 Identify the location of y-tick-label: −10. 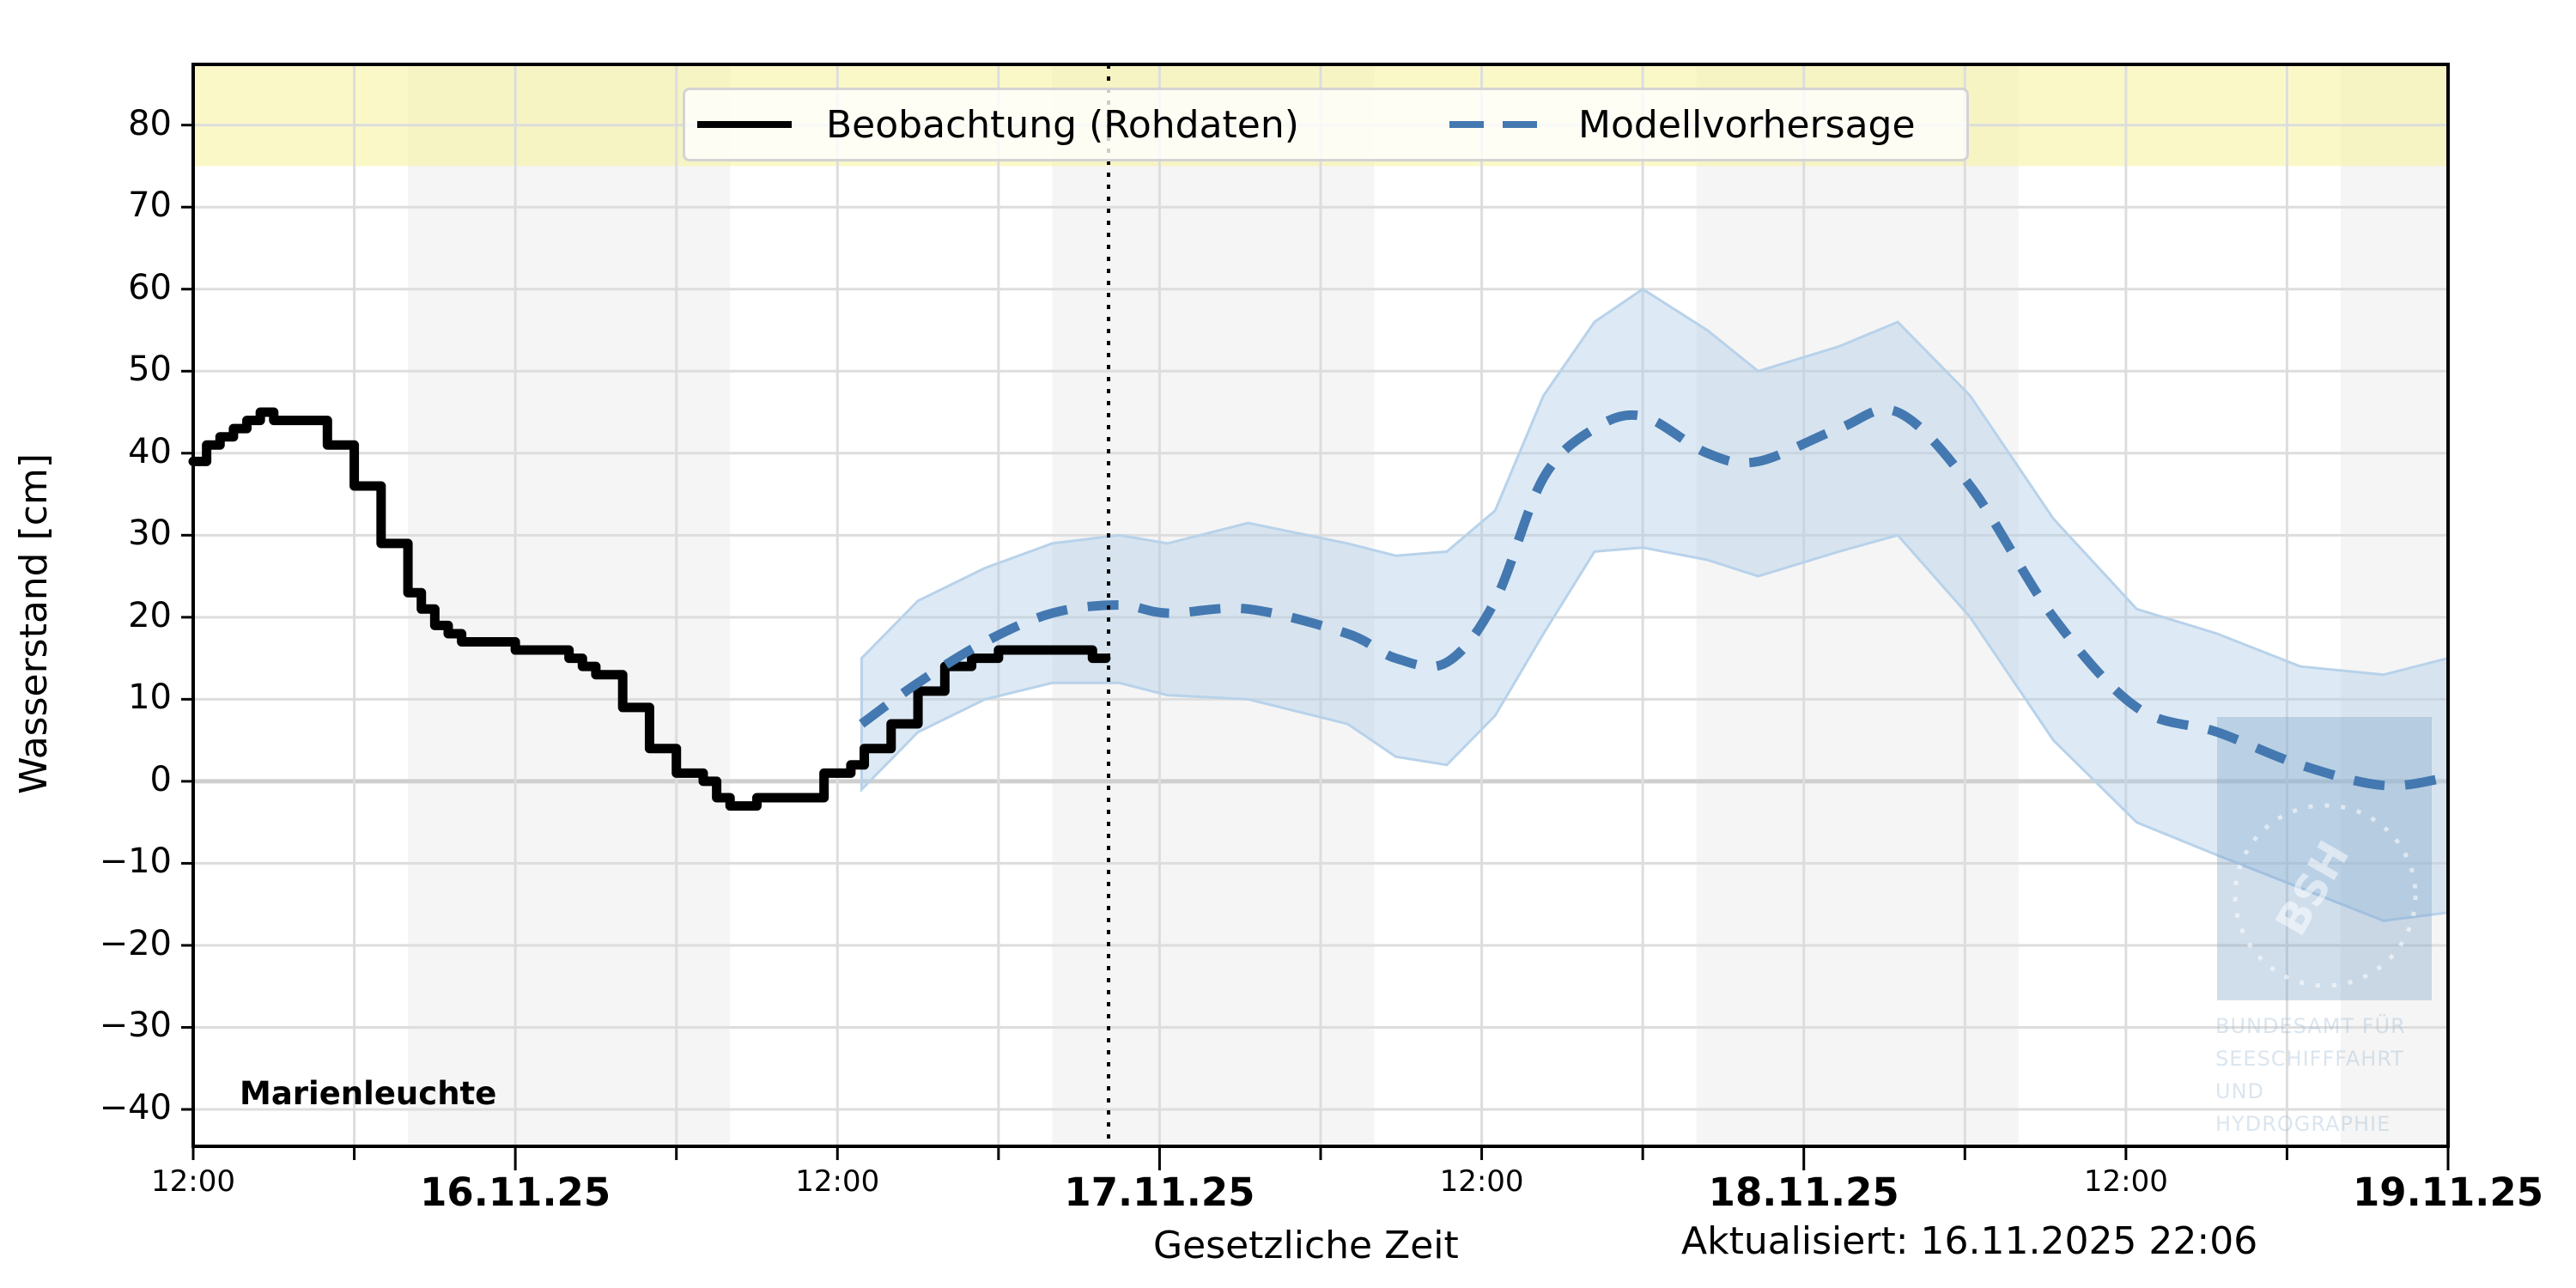
(135, 861).